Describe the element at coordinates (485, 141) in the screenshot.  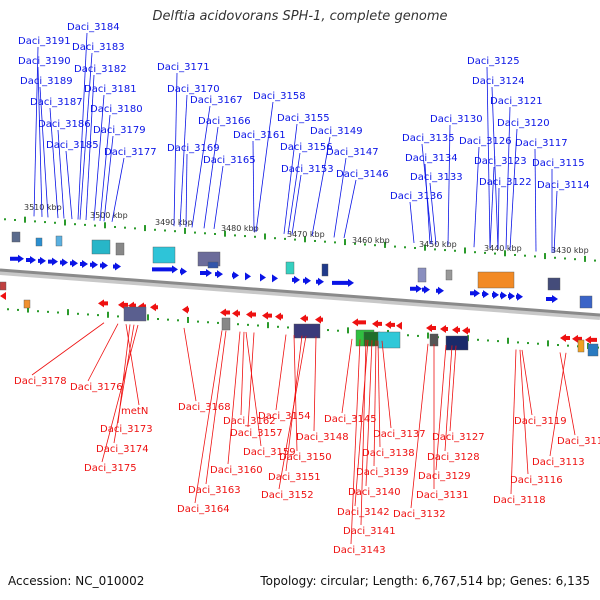
I see `gene-label-top: Daci_3126` at that location.